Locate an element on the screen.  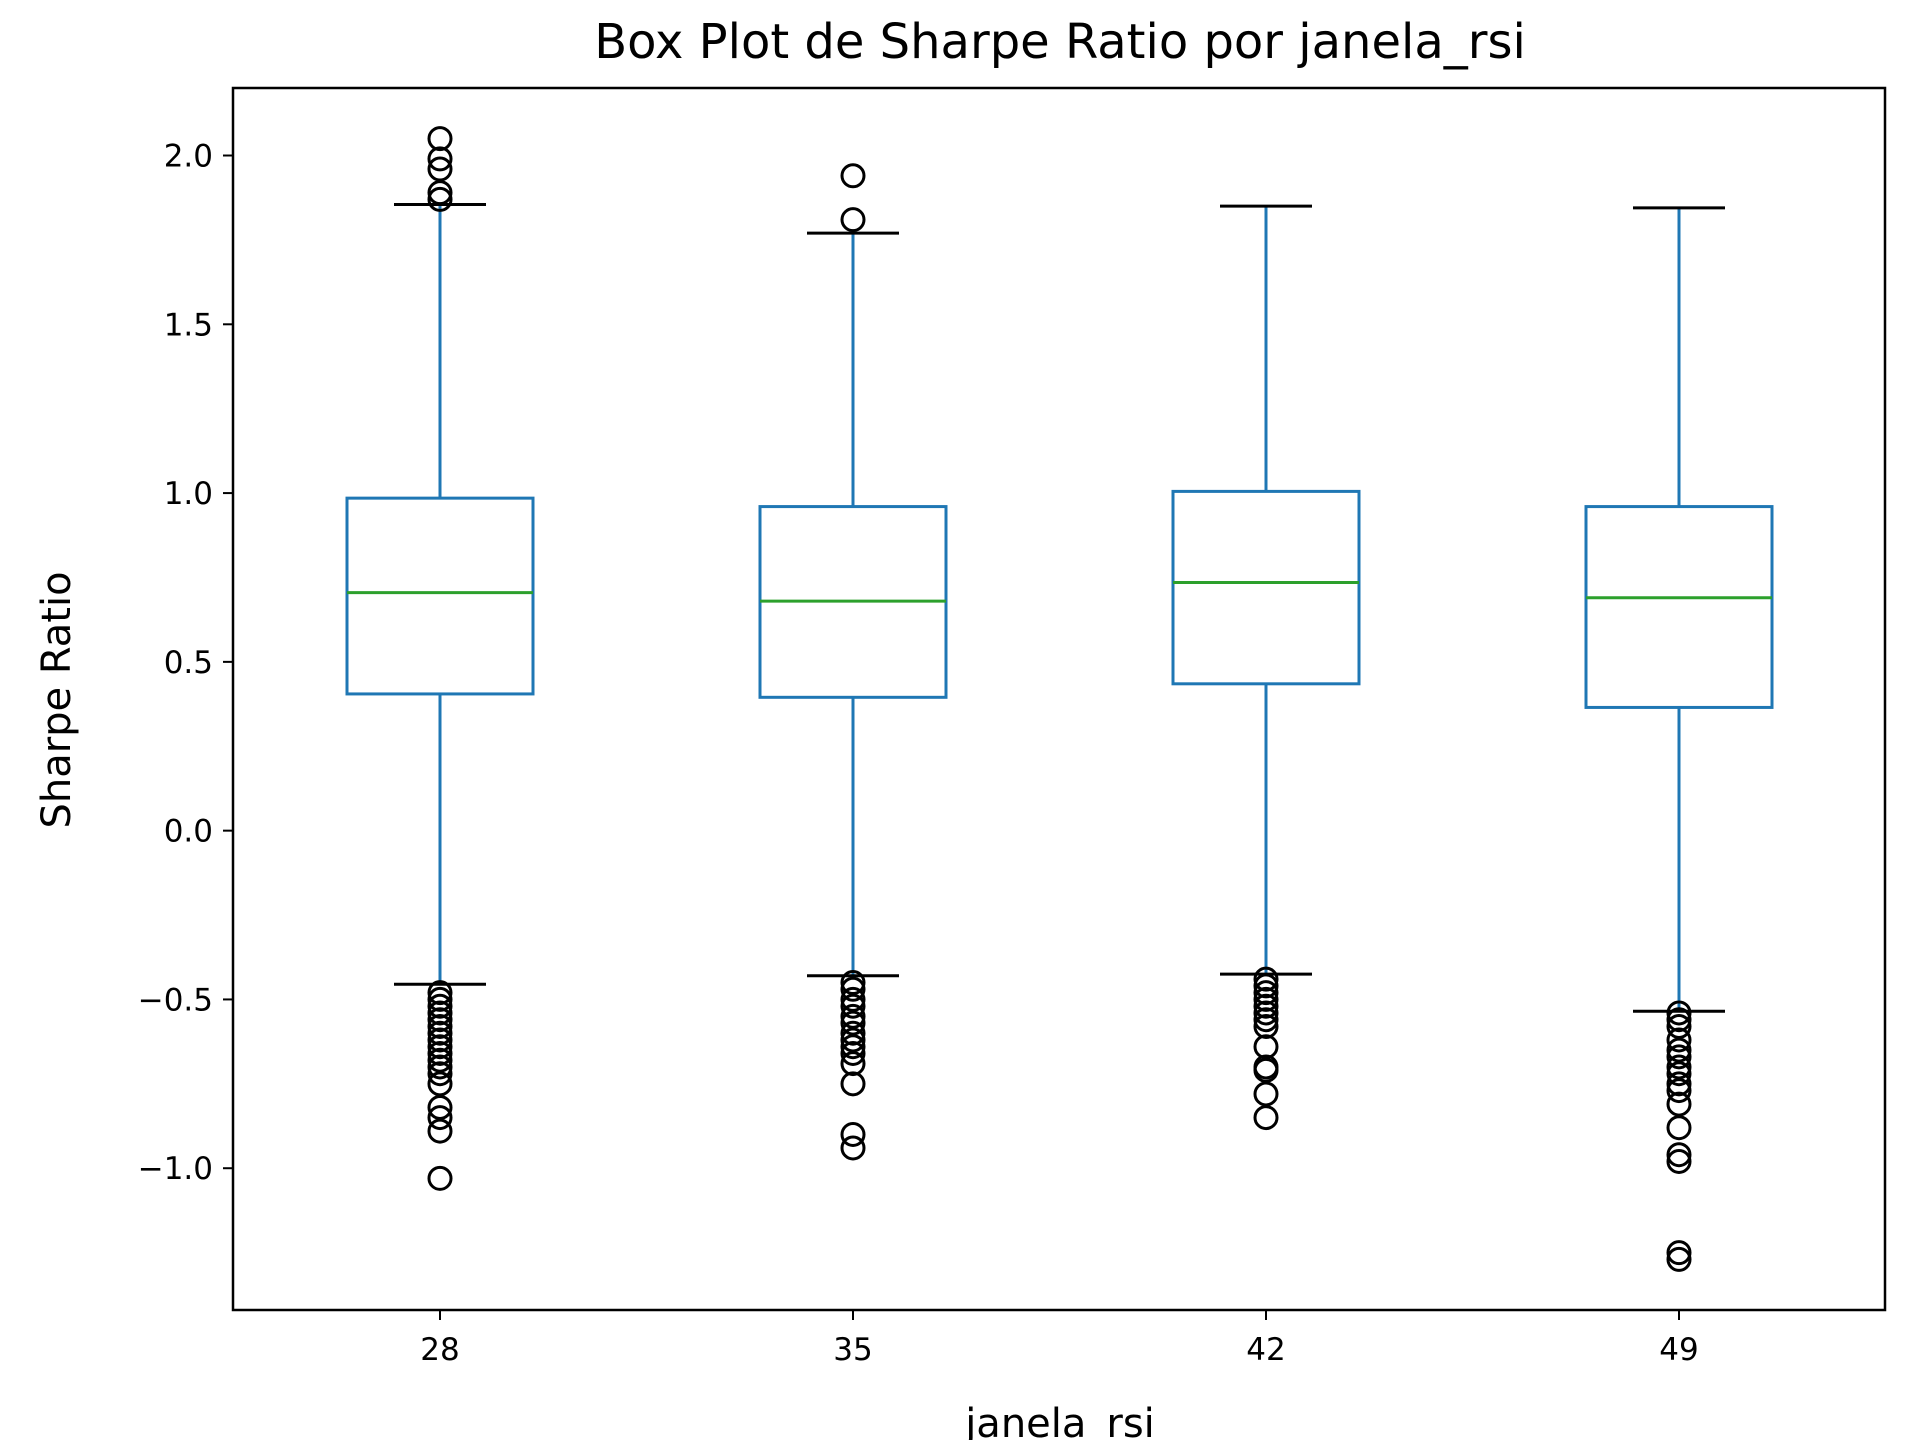
y-tick-label: 1.0 is located at coordinates (188, 494).